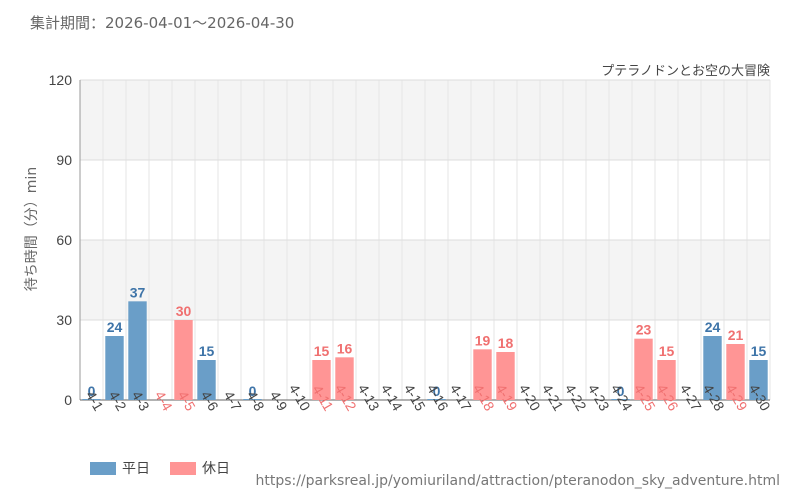 Image resolution: width=800 pixels, height=500 pixels. What do you see at coordinates (160, 468) in the screenshot?
I see `legend: 平日 休日` at bounding box center [160, 468].